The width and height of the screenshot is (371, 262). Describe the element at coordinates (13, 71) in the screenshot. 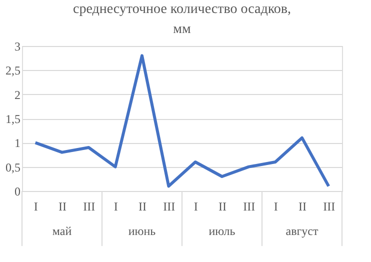

I see `y-tick-label: 2,5` at that location.